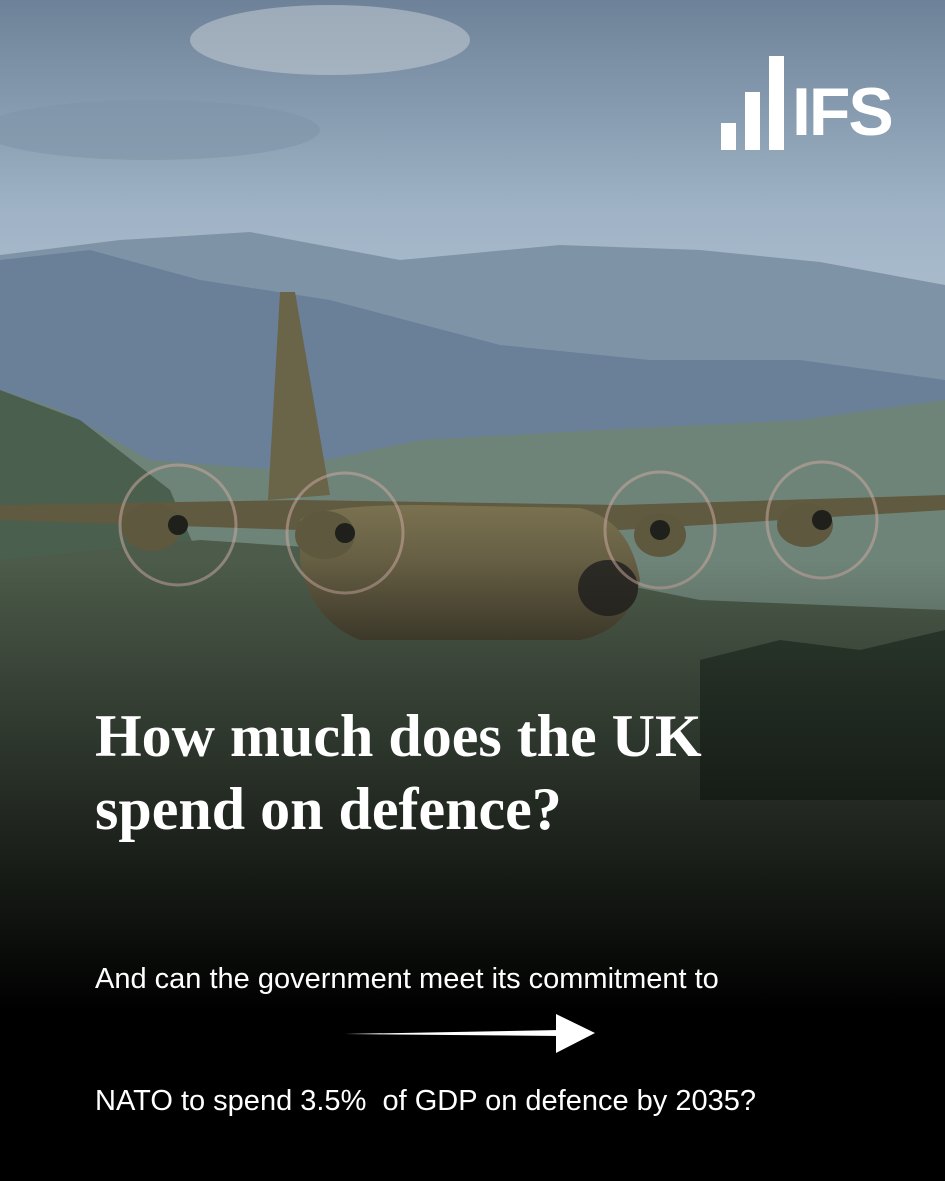  Describe the element at coordinates (328, 809) in the screenshot. I see `headline-line: spend on defence?` at that location.